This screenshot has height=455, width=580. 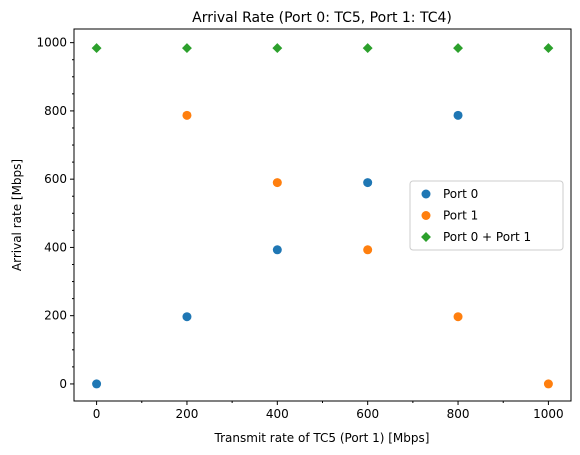 What do you see at coordinates (51, 43) in the screenshot?
I see `y-tick-label: 1000` at bounding box center [51, 43].